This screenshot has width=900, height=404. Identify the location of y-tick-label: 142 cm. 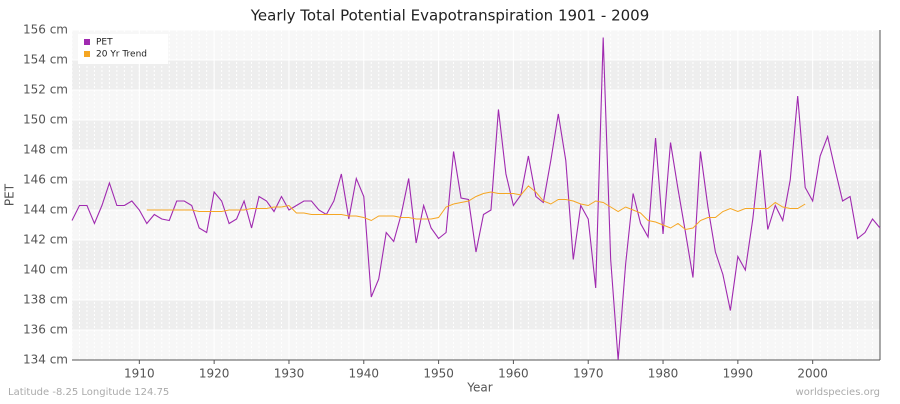
(45, 240).